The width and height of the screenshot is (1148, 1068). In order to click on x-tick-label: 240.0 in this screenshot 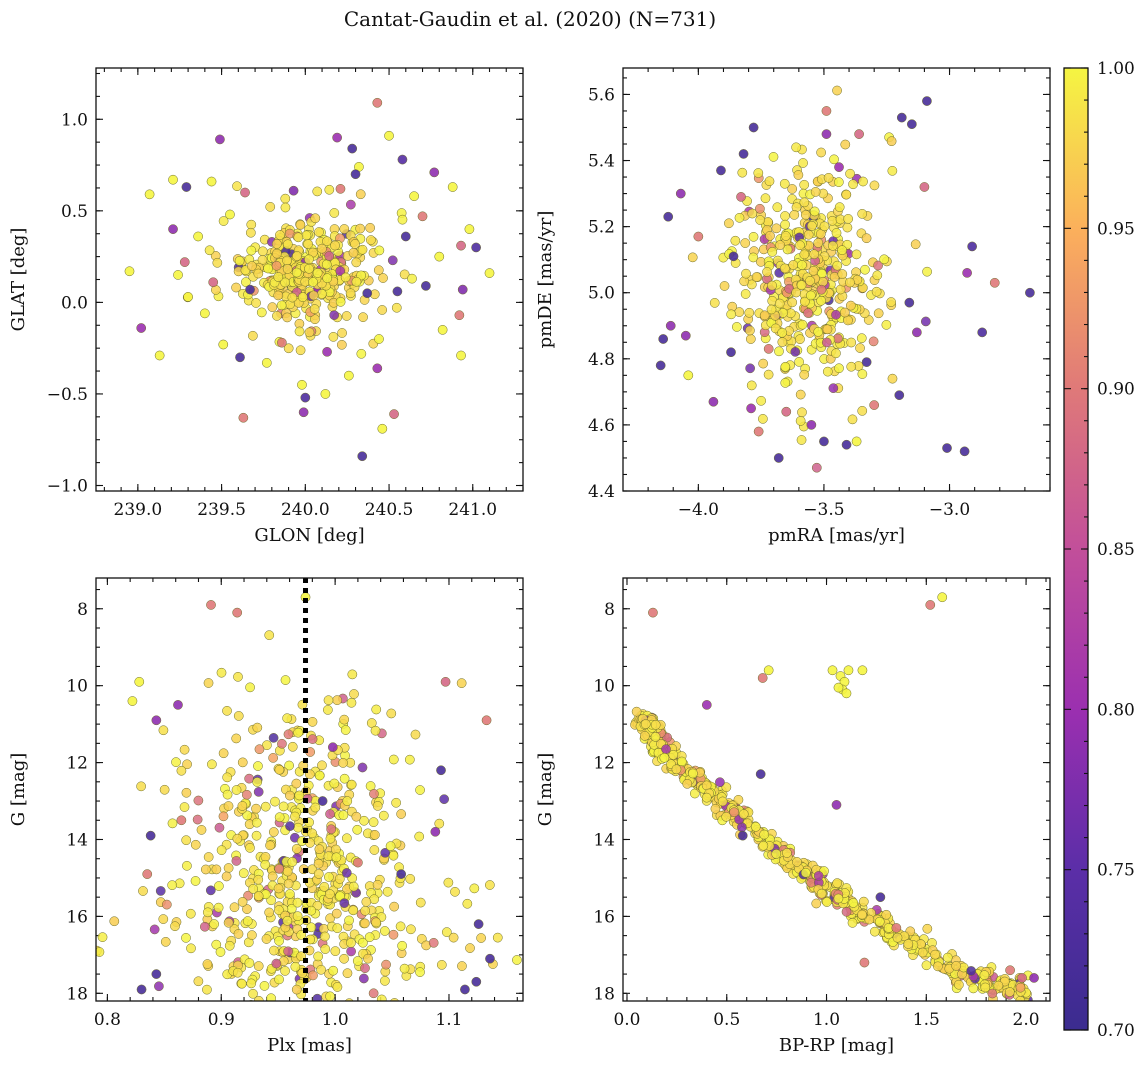, I will do `click(305, 510)`.